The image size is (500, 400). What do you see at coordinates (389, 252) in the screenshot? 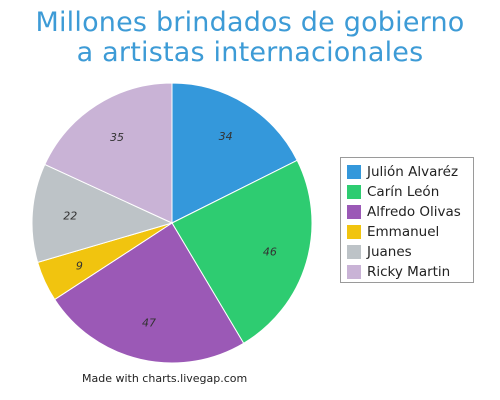
I see `legend-label: Juanes` at bounding box center [389, 252].